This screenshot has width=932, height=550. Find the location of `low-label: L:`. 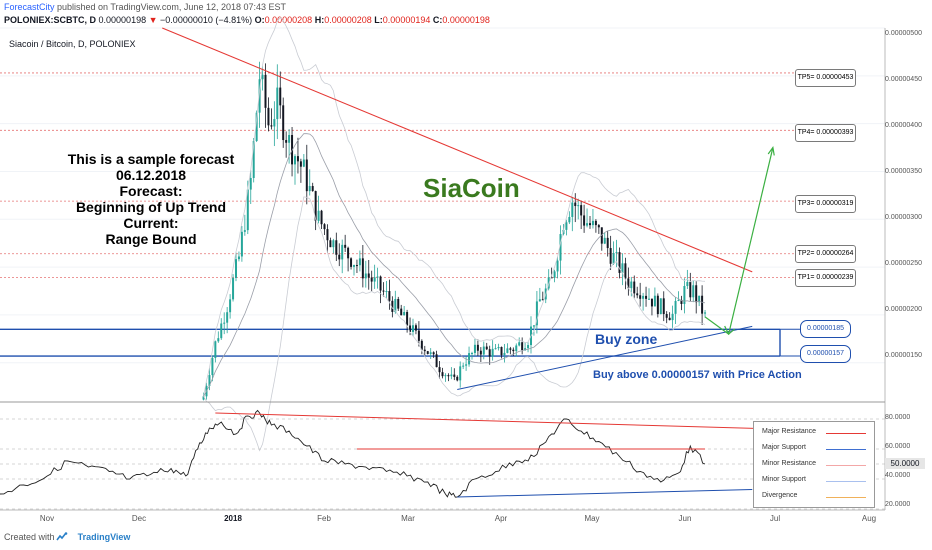

low-label: L: is located at coordinates (378, 20).